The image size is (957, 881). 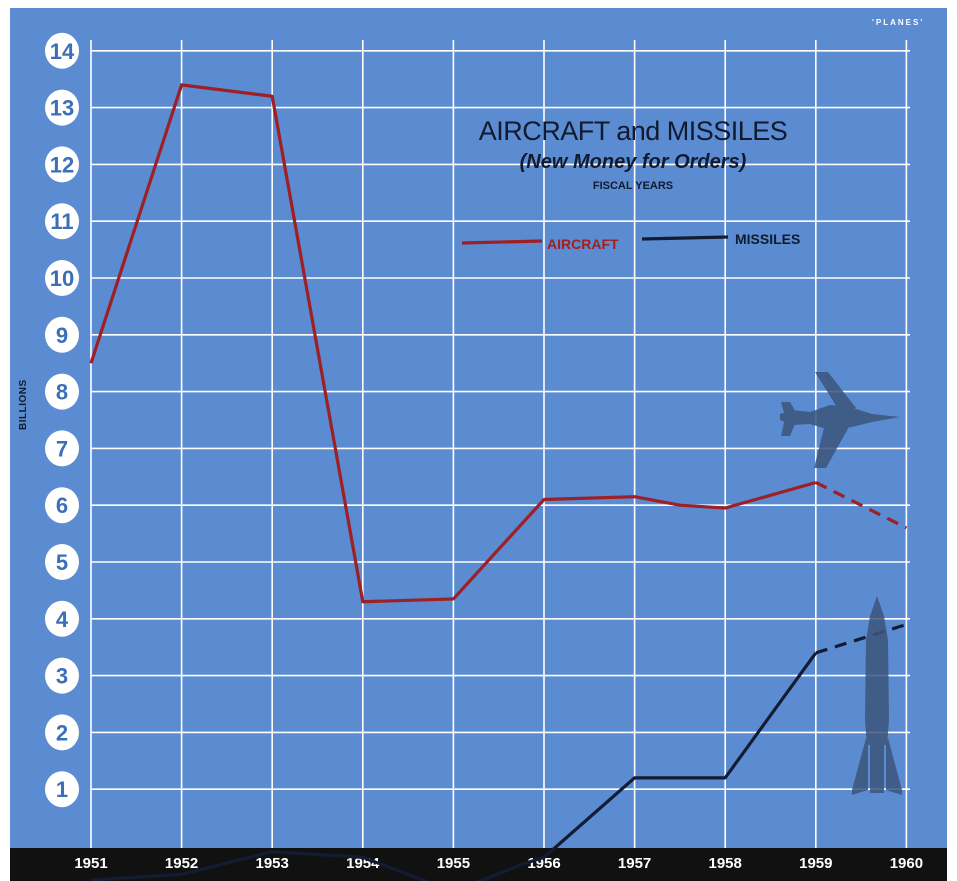 What do you see at coordinates (861, 638) in the screenshot?
I see `series-projection-missiles` at bounding box center [861, 638].